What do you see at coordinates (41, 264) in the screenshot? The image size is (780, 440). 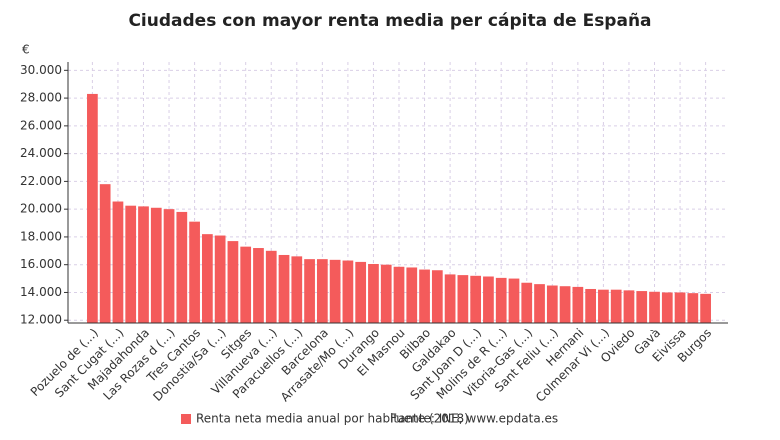 I see `y-tick-label: 16.000` at bounding box center [41, 264].